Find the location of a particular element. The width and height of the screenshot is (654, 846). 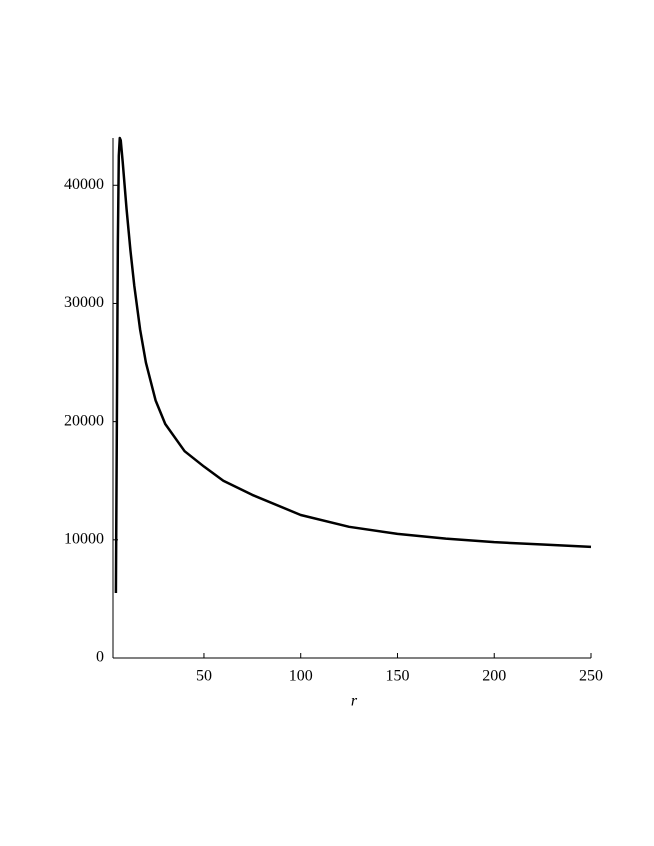

y-tick-label: 30000 is located at coordinates (84, 302).